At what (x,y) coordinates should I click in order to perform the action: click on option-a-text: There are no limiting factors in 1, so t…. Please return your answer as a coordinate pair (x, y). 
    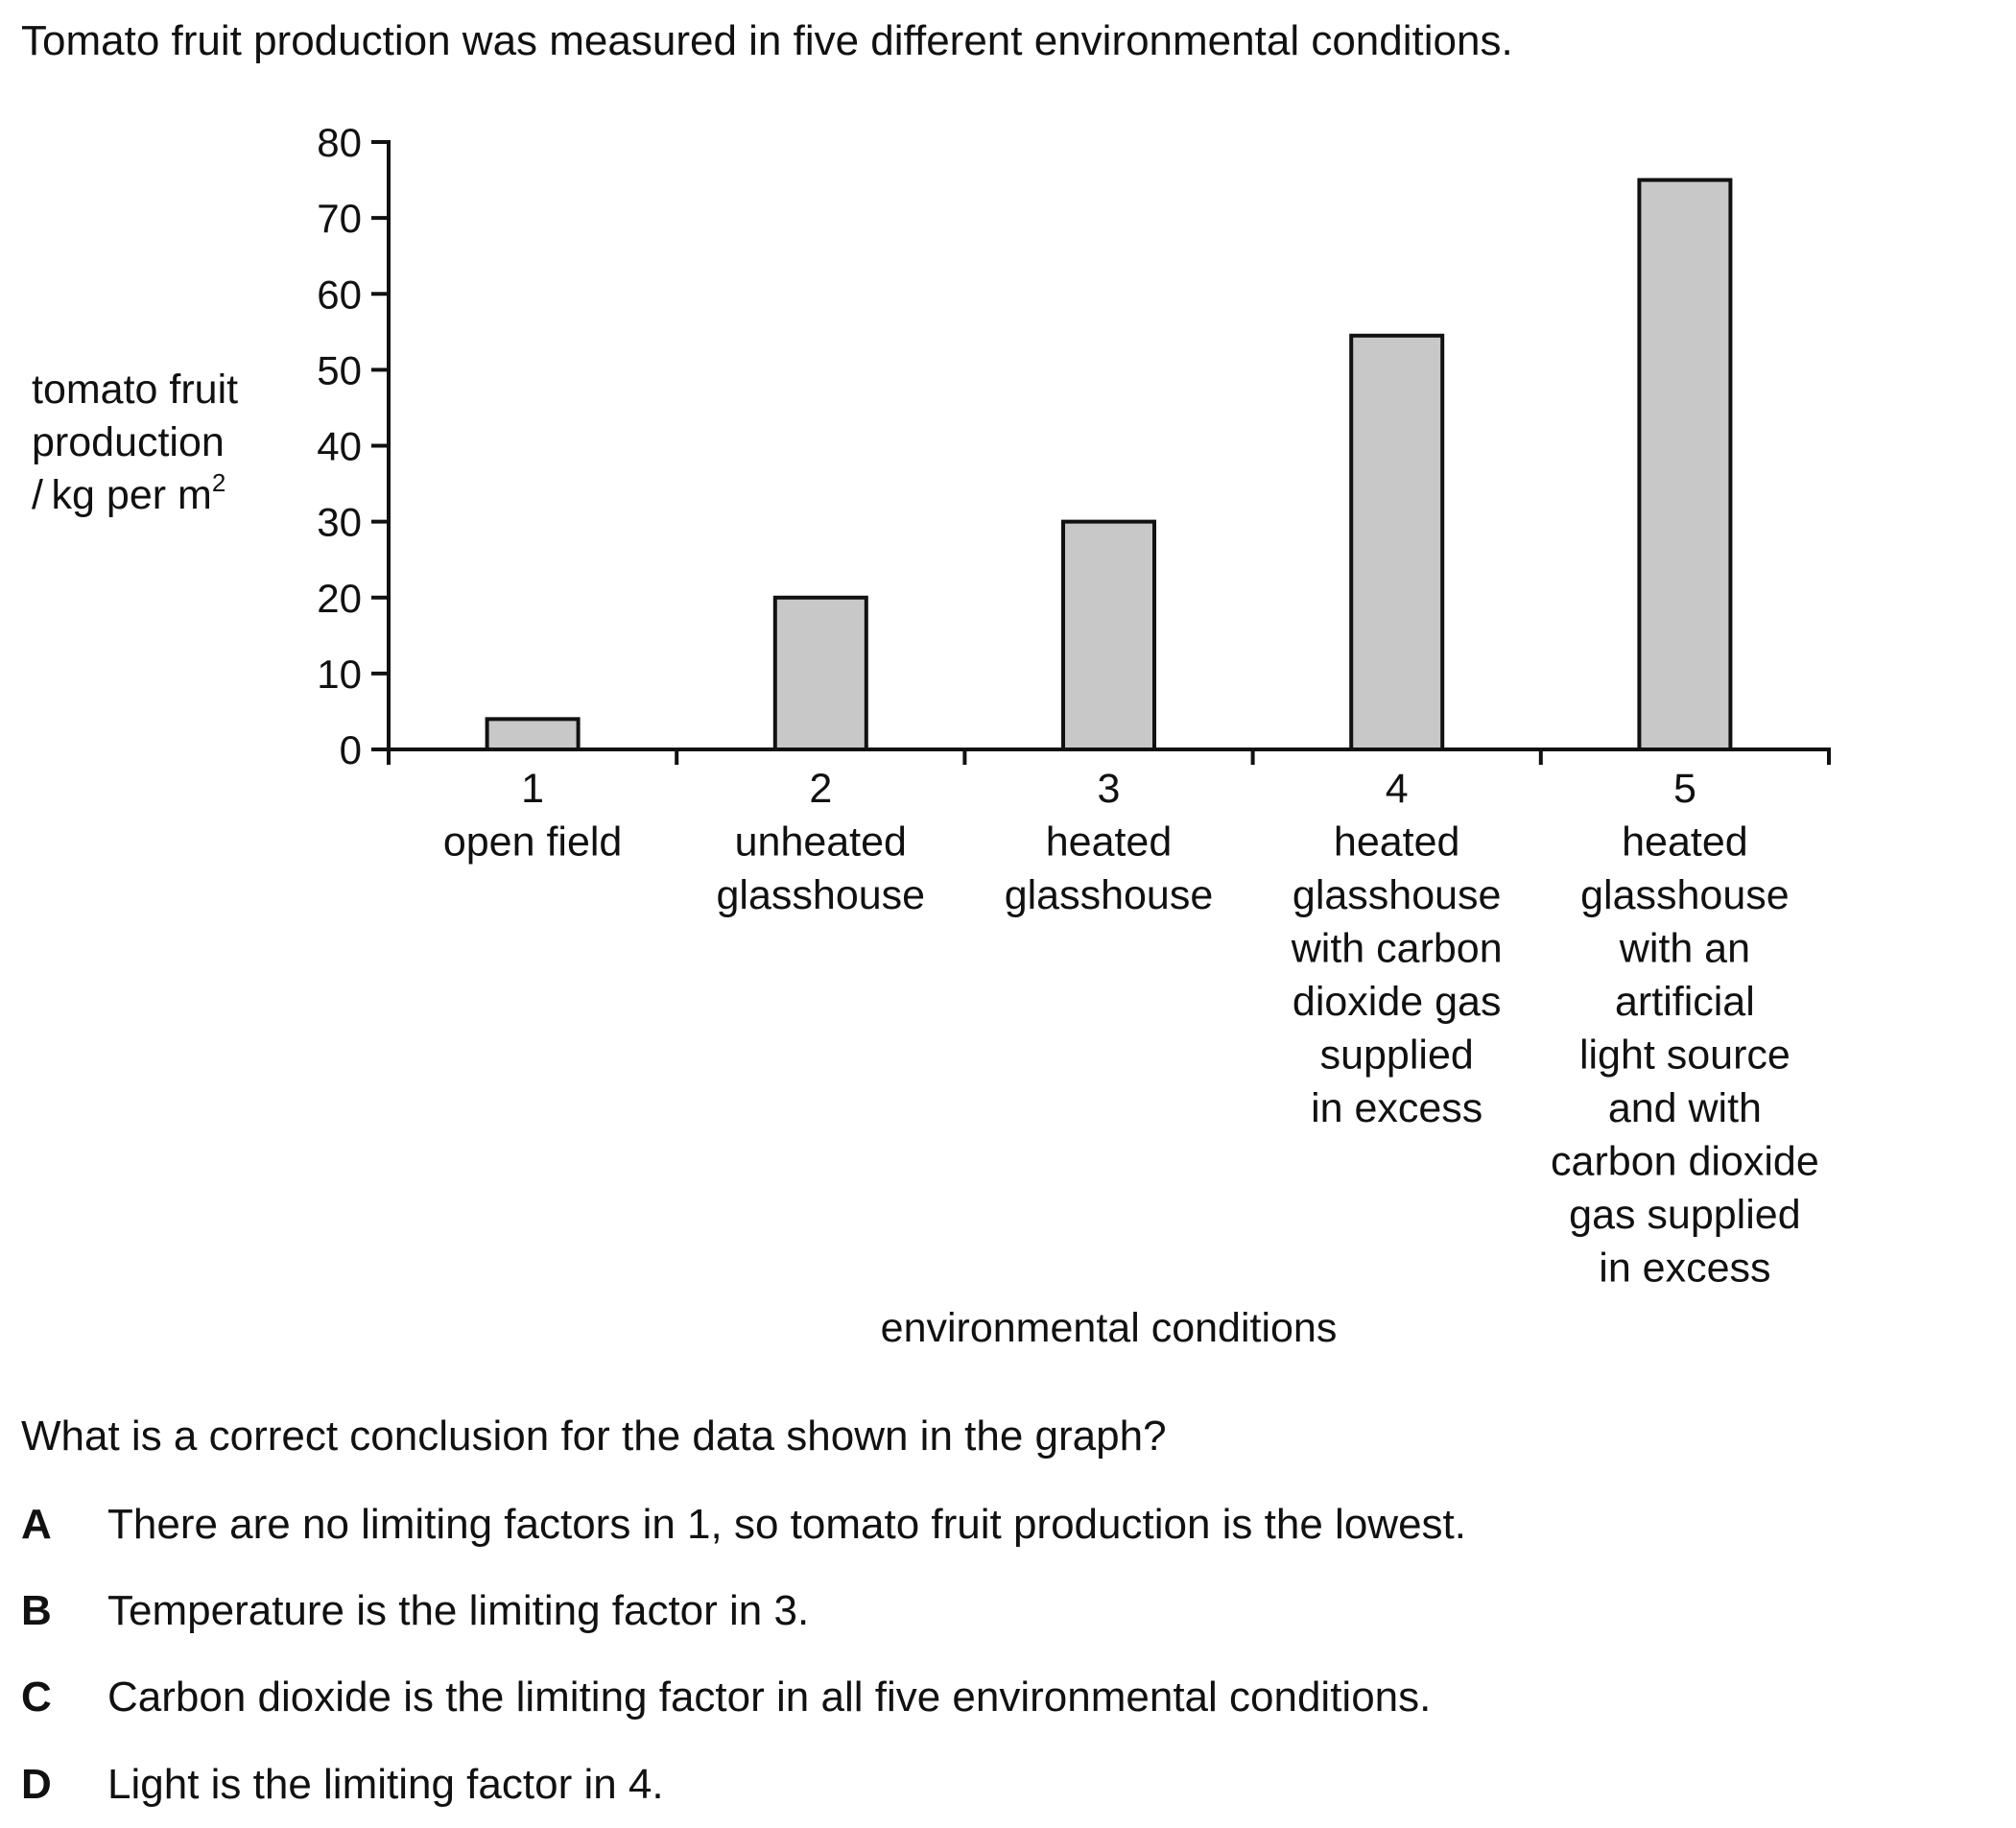
    Looking at the image, I should click on (786, 1525).